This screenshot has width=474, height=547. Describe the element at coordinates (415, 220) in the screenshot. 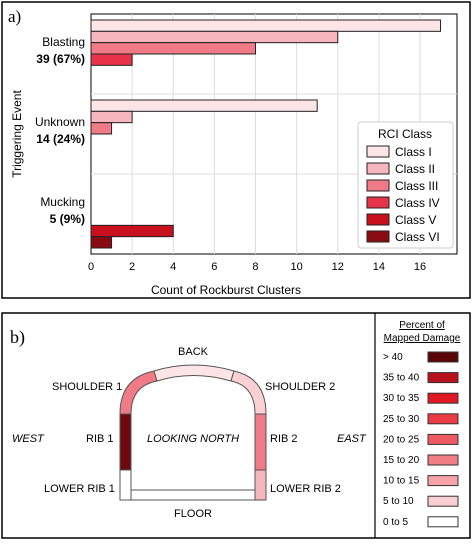

I see `legend-entry: Class V` at that location.